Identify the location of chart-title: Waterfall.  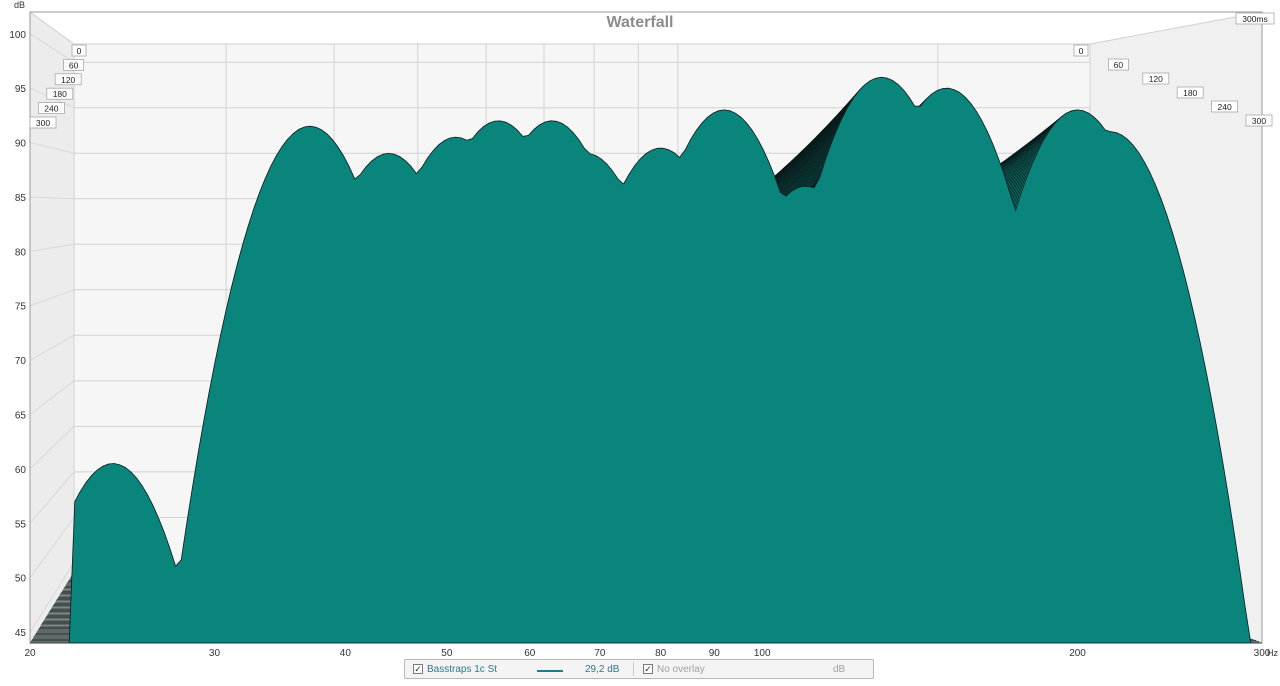
(640, 22).